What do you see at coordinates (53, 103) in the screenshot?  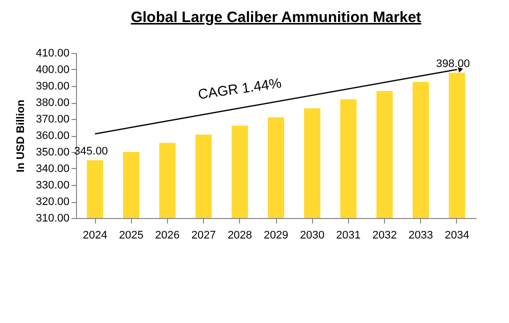 I see `y-tick-label: 380.00` at bounding box center [53, 103].